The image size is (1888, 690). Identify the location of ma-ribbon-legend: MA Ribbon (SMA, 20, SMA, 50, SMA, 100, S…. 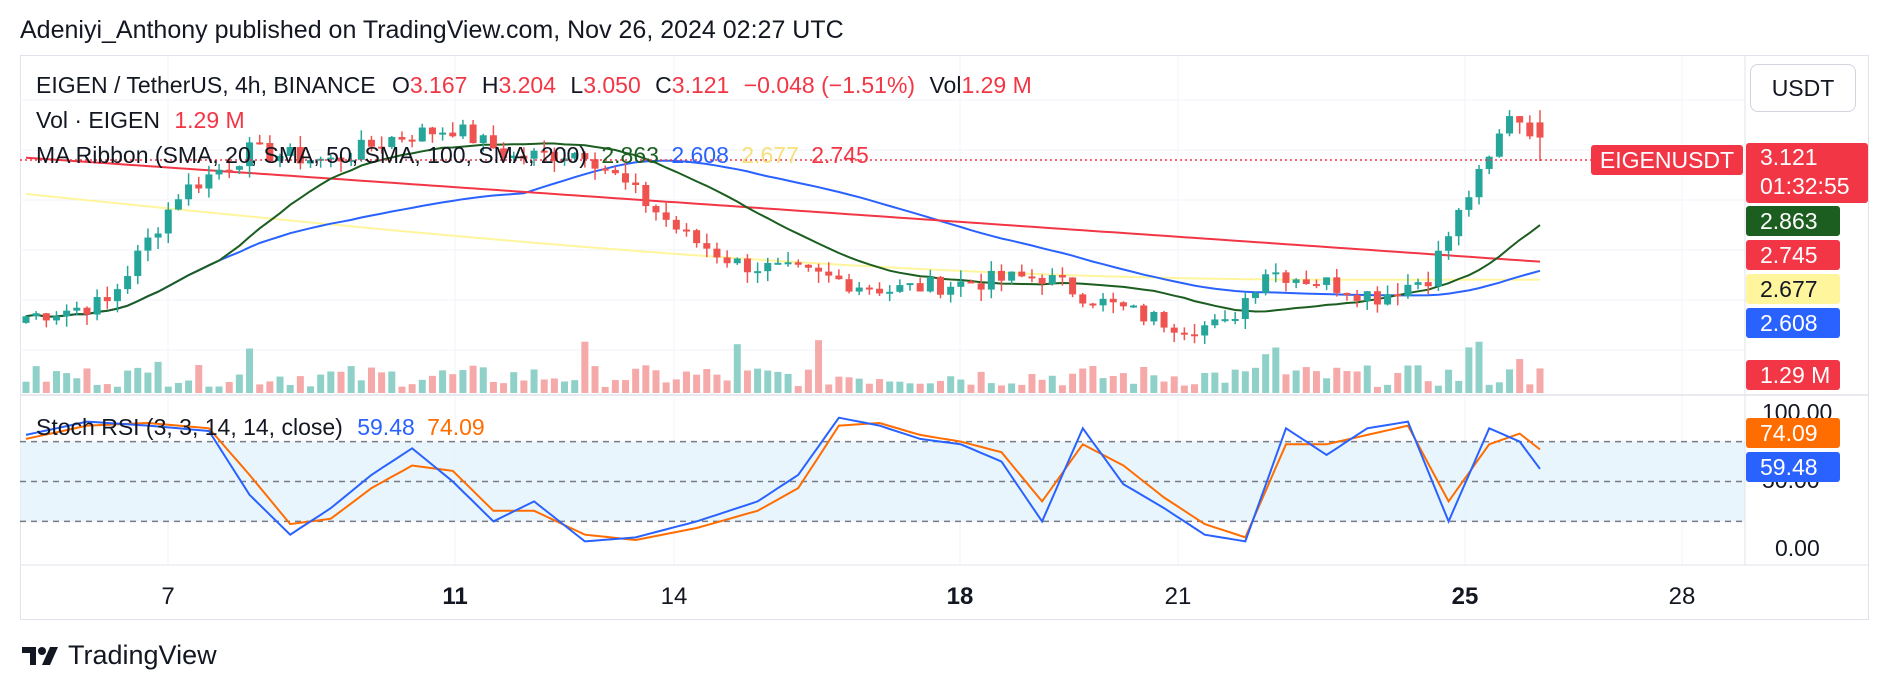
(452, 155).